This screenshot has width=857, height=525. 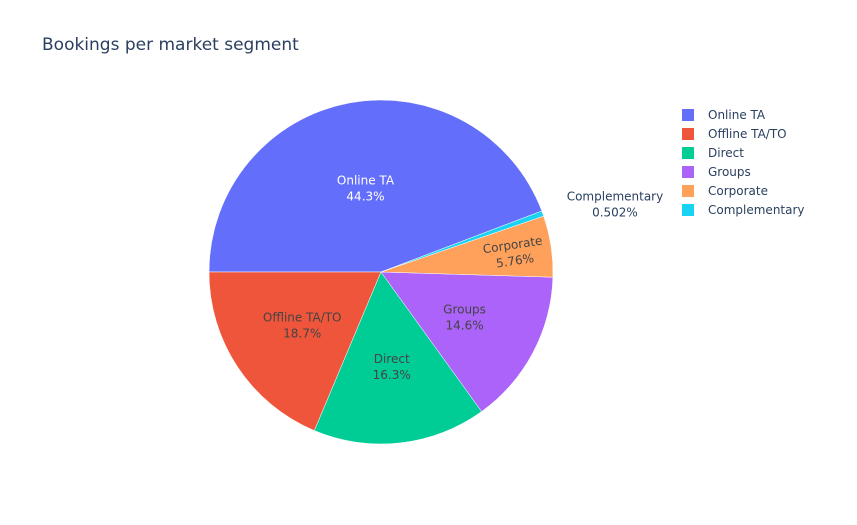 I want to click on pie-slice-groups, so click(x=467, y=341).